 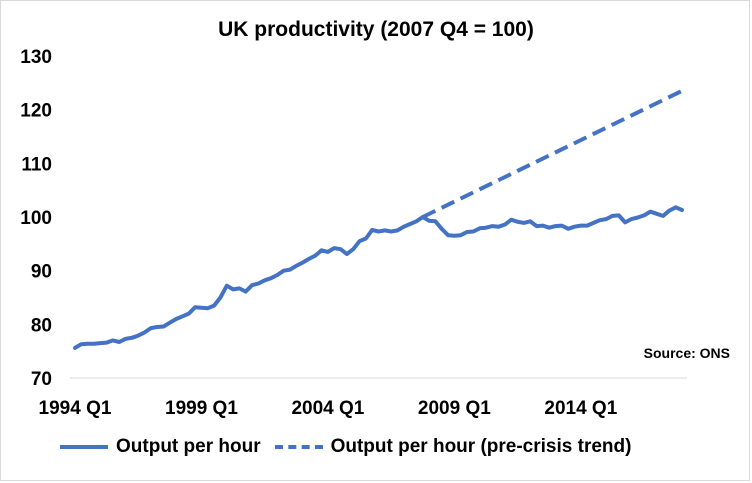 What do you see at coordinates (552, 154) in the screenshot?
I see `series-line-pre-crisis-trend` at bounding box center [552, 154].